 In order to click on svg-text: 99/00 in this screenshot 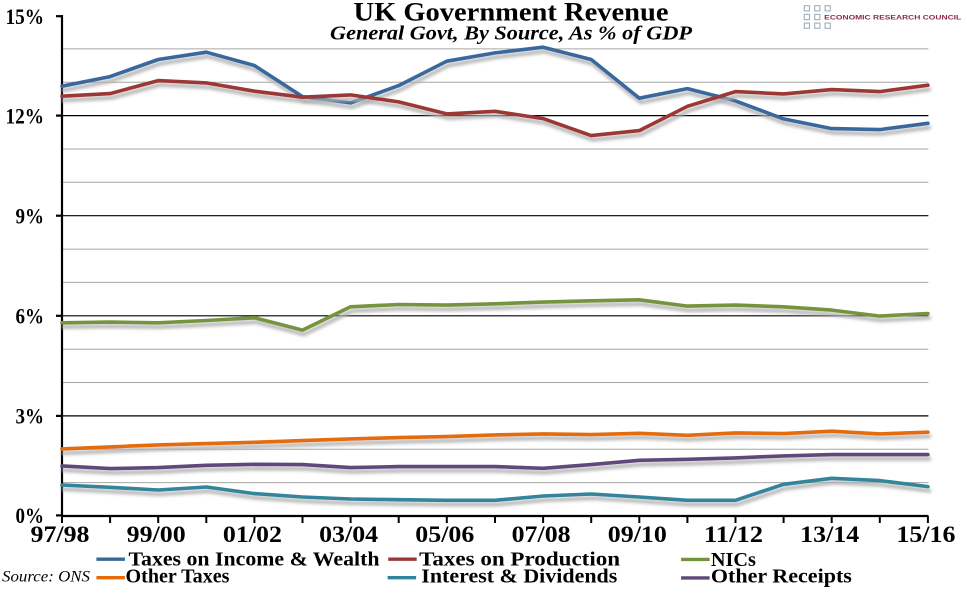, I will do `click(156, 534)`.